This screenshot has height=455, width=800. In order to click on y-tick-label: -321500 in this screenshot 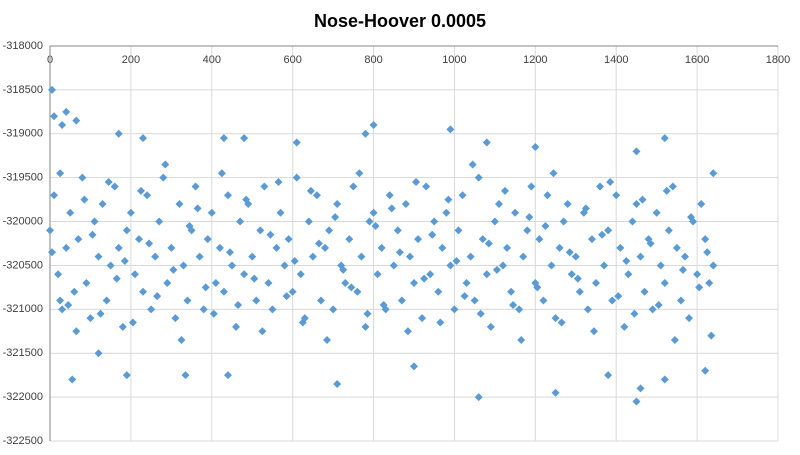, I will do `click(23, 353)`.